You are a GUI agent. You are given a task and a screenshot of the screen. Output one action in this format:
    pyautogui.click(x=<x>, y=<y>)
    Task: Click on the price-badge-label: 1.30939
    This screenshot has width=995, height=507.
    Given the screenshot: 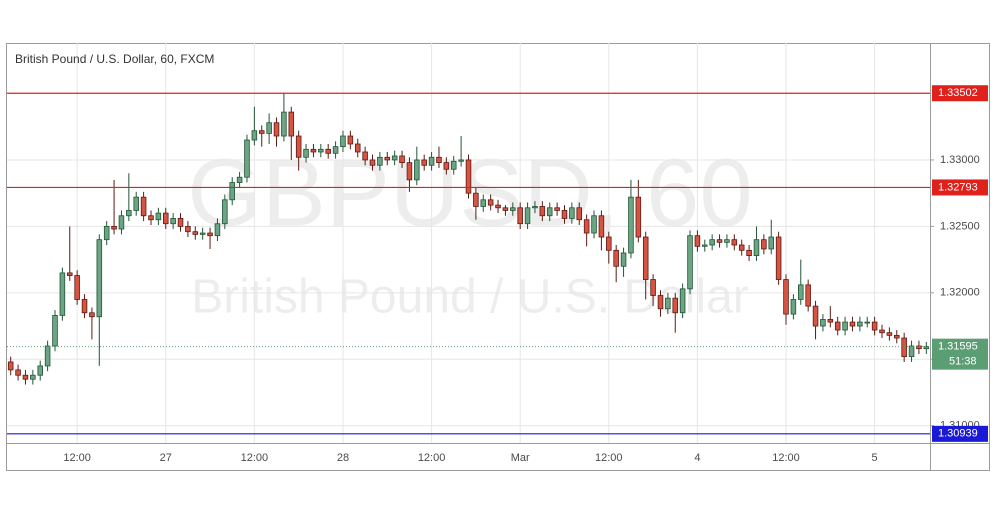 What is the action you would take?
    pyautogui.click(x=958, y=434)
    